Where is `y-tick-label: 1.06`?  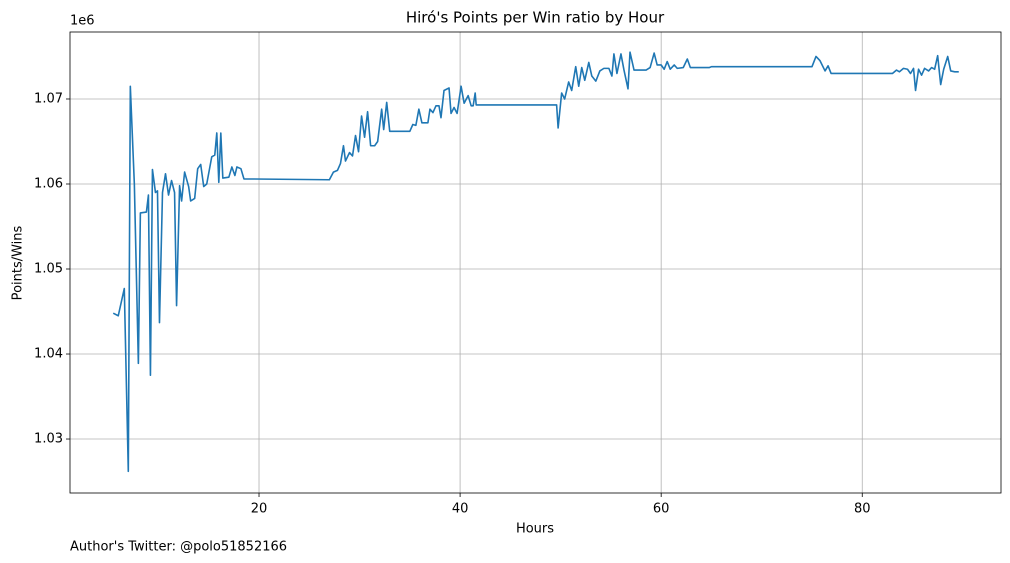 y-tick-label: 1.06 is located at coordinates (48, 183).